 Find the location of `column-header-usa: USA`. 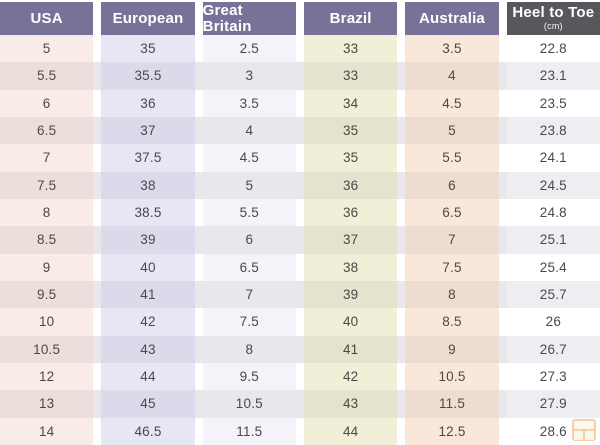

column-header-usa: USA is located at coordinates (47, 18).